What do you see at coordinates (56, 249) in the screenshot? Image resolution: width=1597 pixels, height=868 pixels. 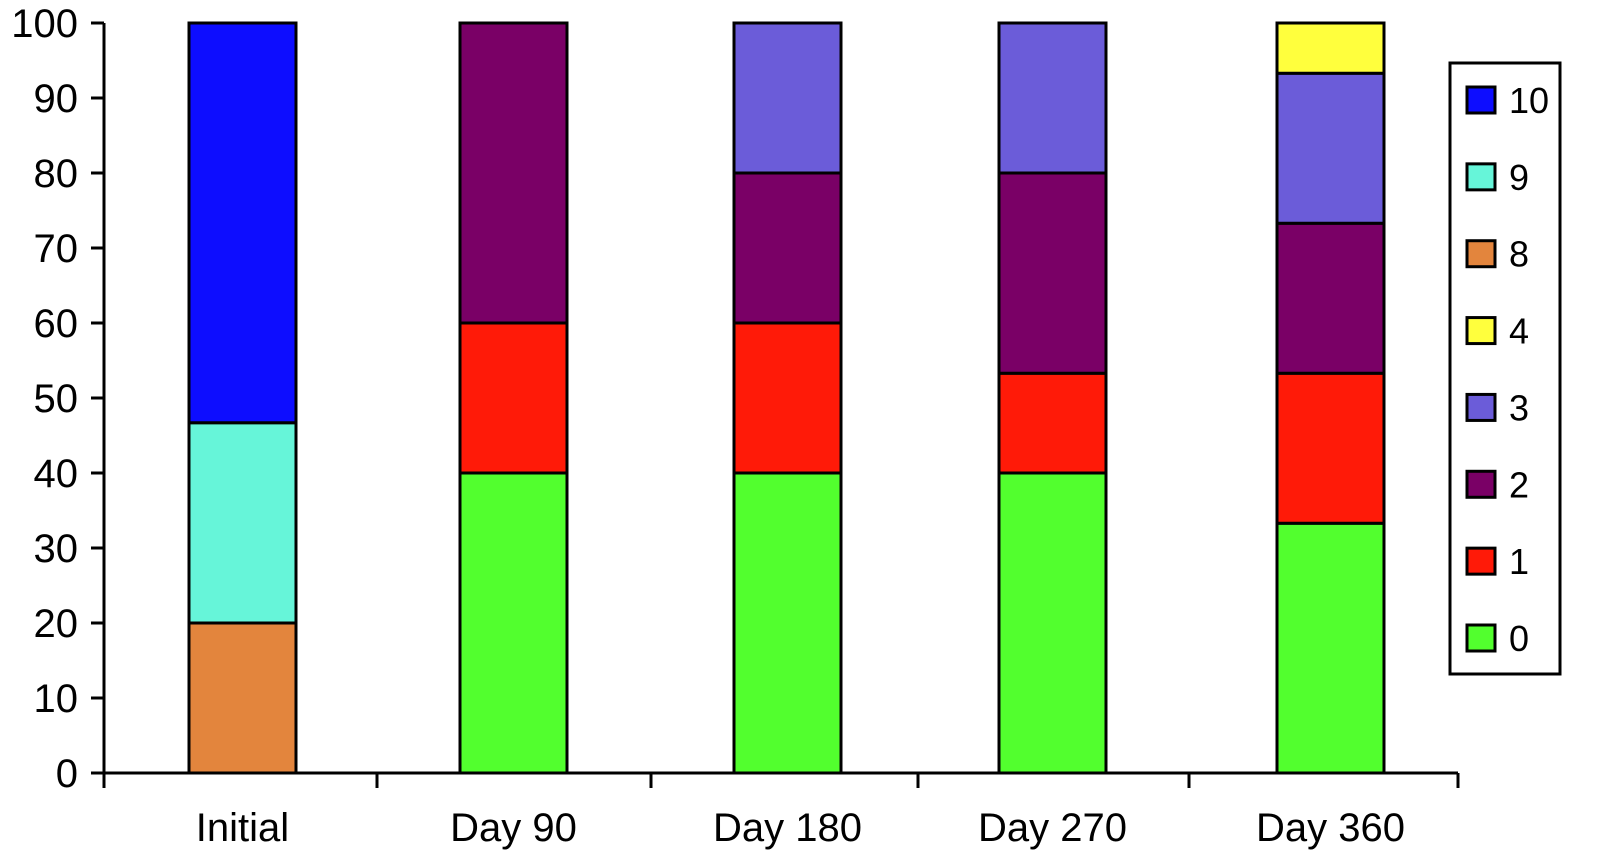 I see `y-tick-label: 70` at bounding box center [56, 249].